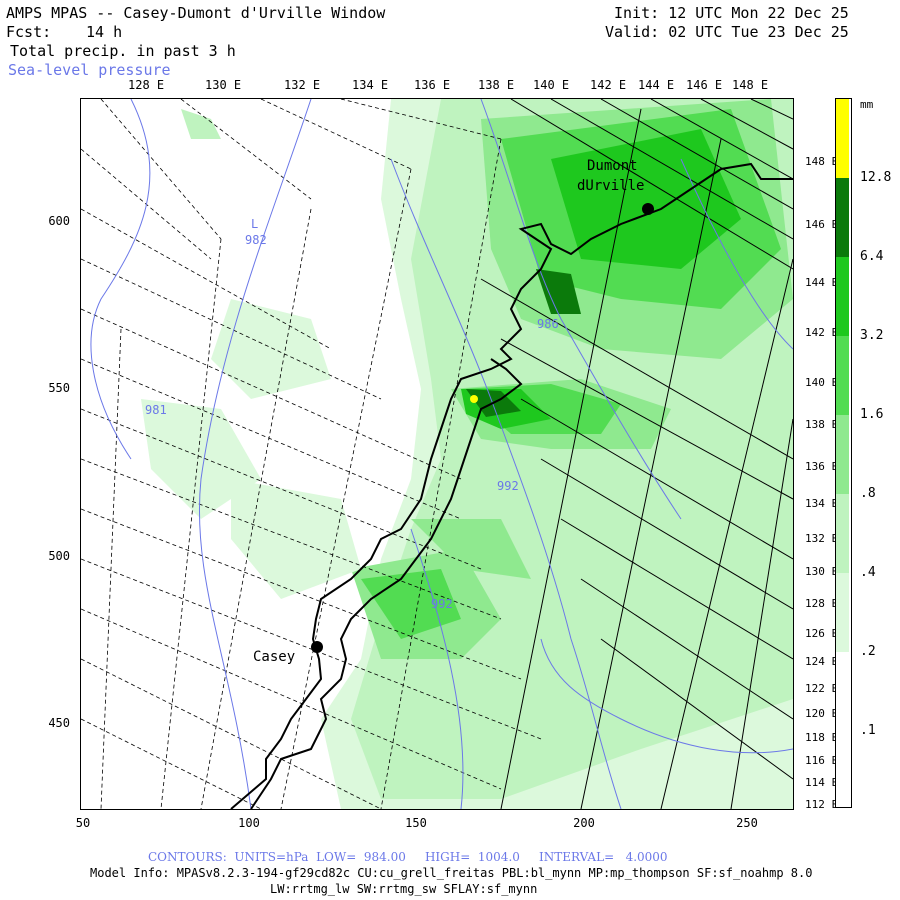 This screenshot has width=900, height=900. What do you see at coordinates (750, 85) in the screenshot?
I see `top-lon-label: 148 E` at bounding box center [750, 85].